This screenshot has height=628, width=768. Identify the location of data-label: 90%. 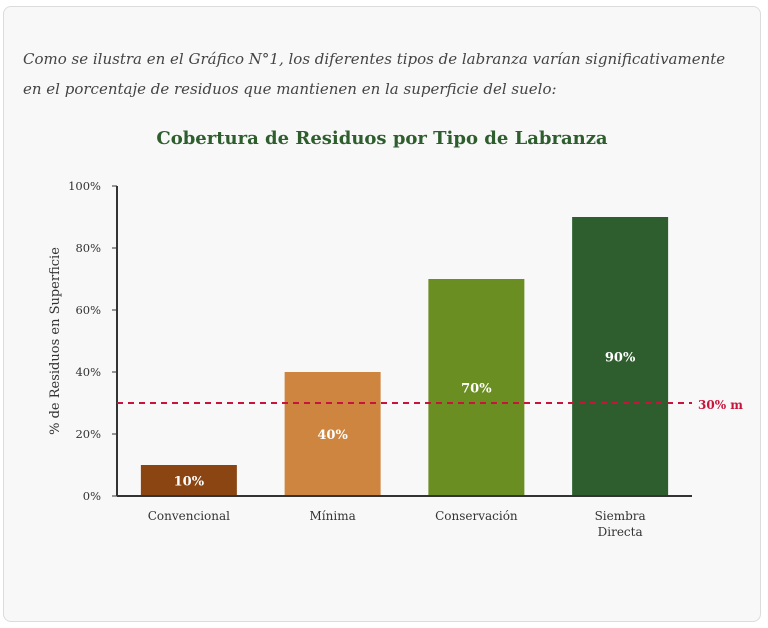
(620, 358).